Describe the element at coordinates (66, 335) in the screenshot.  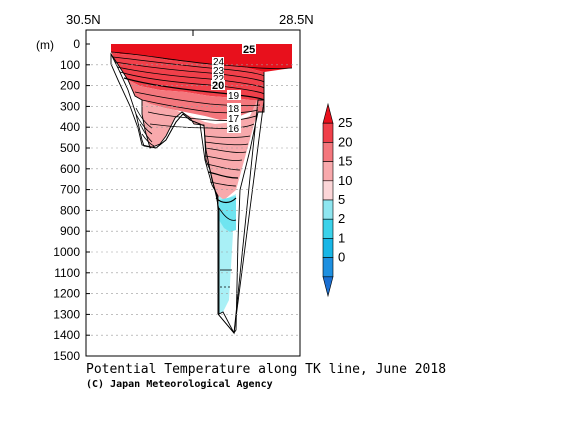
I see `y-tick-label: 1400` at that location.